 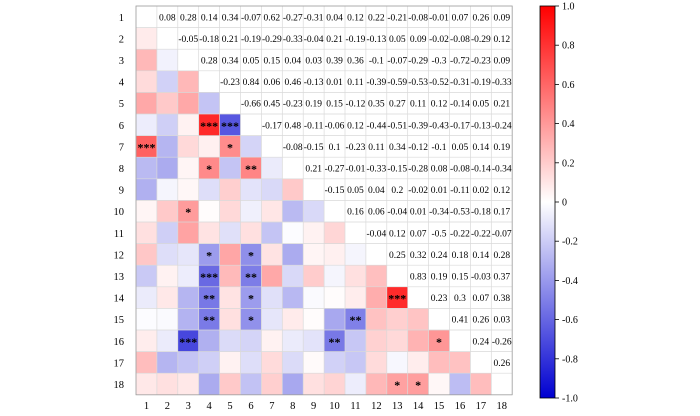 What do you see at coordinates (460, 126) in the screenshot?
I see `cell-value-label: -0.17` at bounding box center [460, 126].